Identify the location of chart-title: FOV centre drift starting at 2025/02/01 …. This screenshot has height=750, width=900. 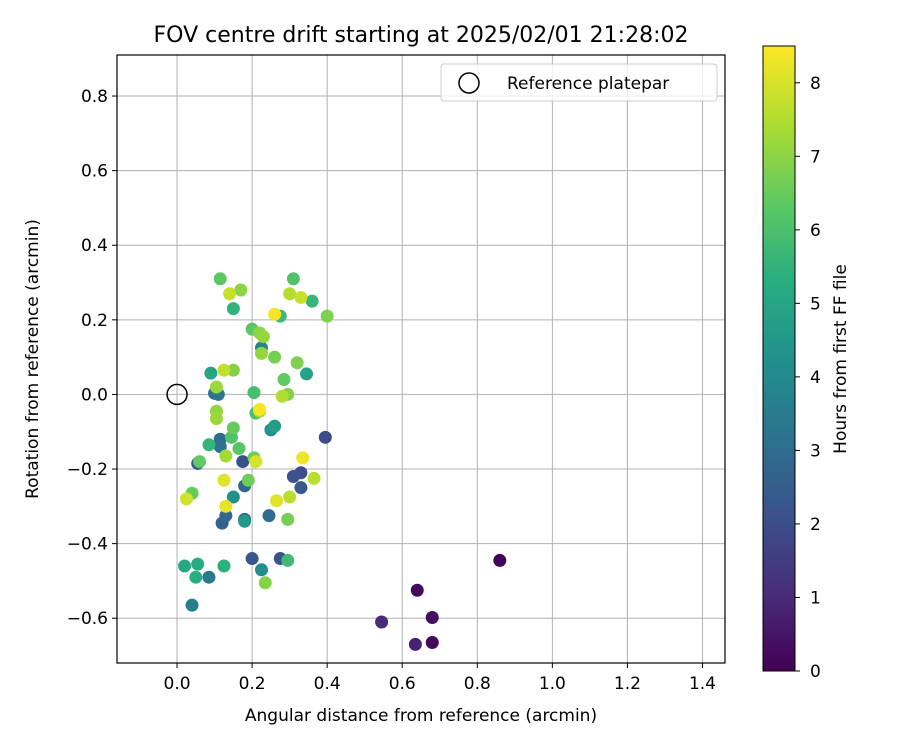
(421, 35).